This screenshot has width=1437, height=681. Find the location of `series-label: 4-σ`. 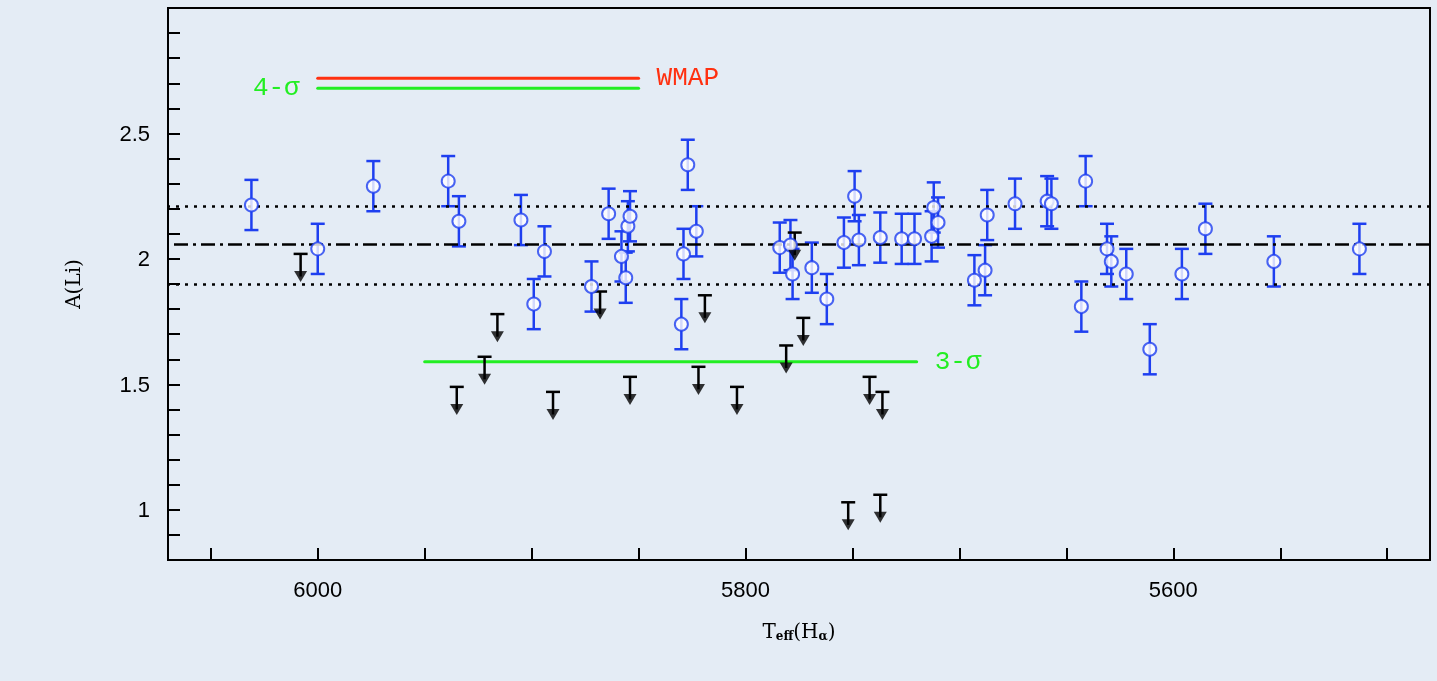

series-label: 4-σ is located at coordinates (276, 88).